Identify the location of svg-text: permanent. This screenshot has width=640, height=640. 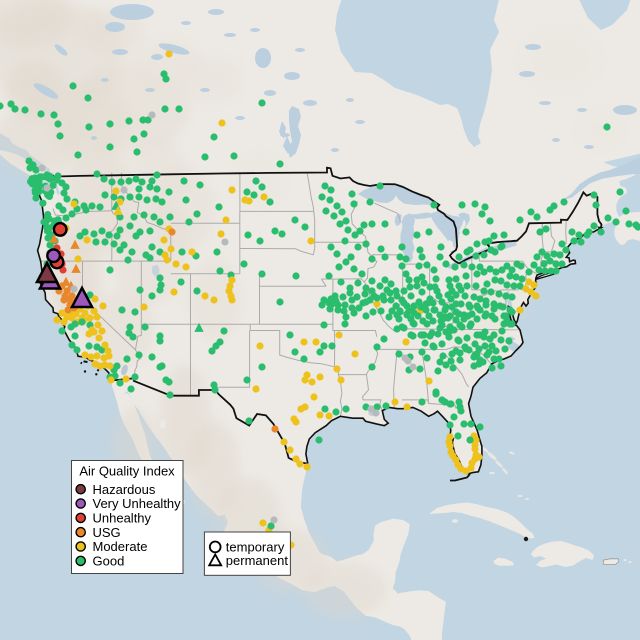
(257, 560).